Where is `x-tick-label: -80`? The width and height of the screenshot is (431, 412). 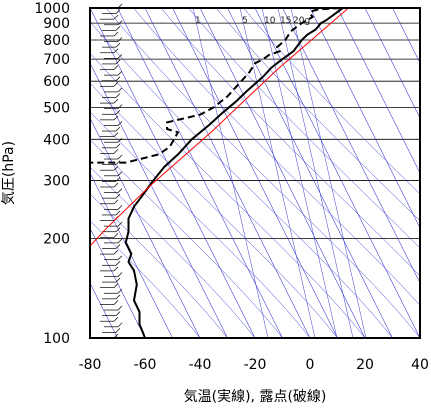
x-tick-label: -80 is located at coordinates (90, 365).